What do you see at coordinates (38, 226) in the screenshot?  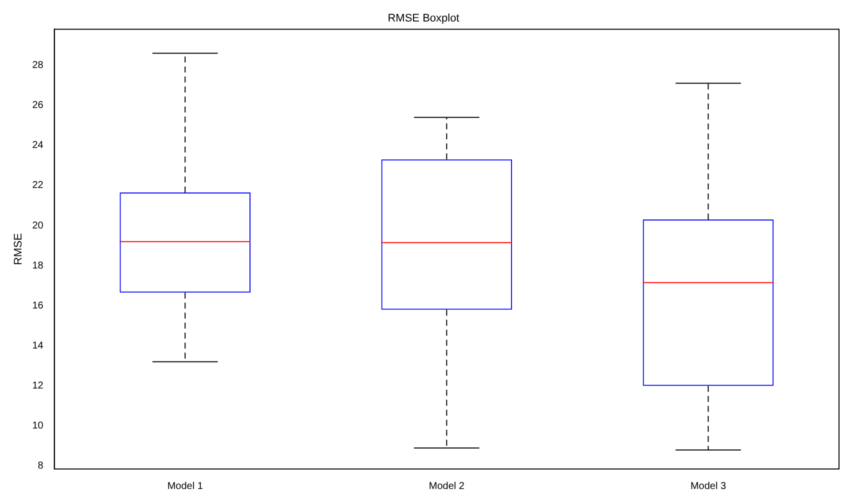 I see `y-tick-label: 20` at bounding box center [38, 226].